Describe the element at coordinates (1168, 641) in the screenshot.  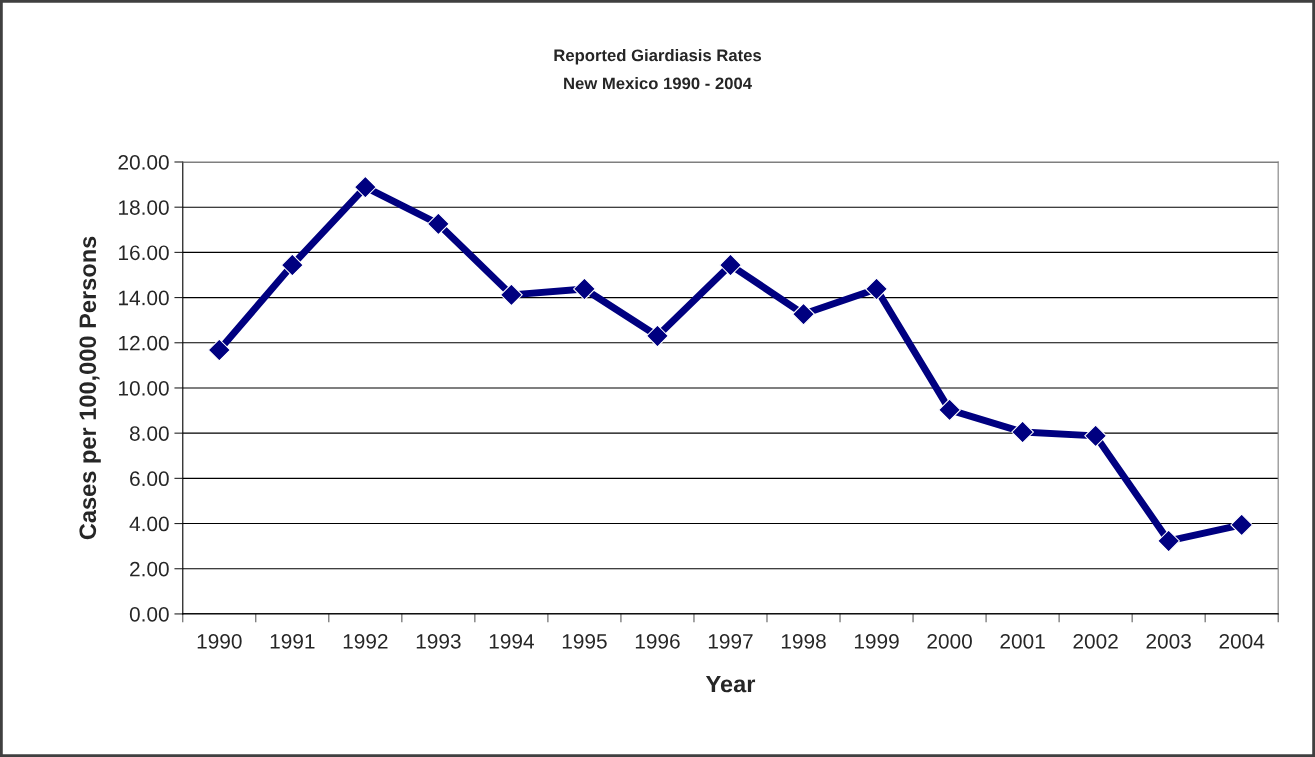
I see `x-tick-label: 2003` at that location.